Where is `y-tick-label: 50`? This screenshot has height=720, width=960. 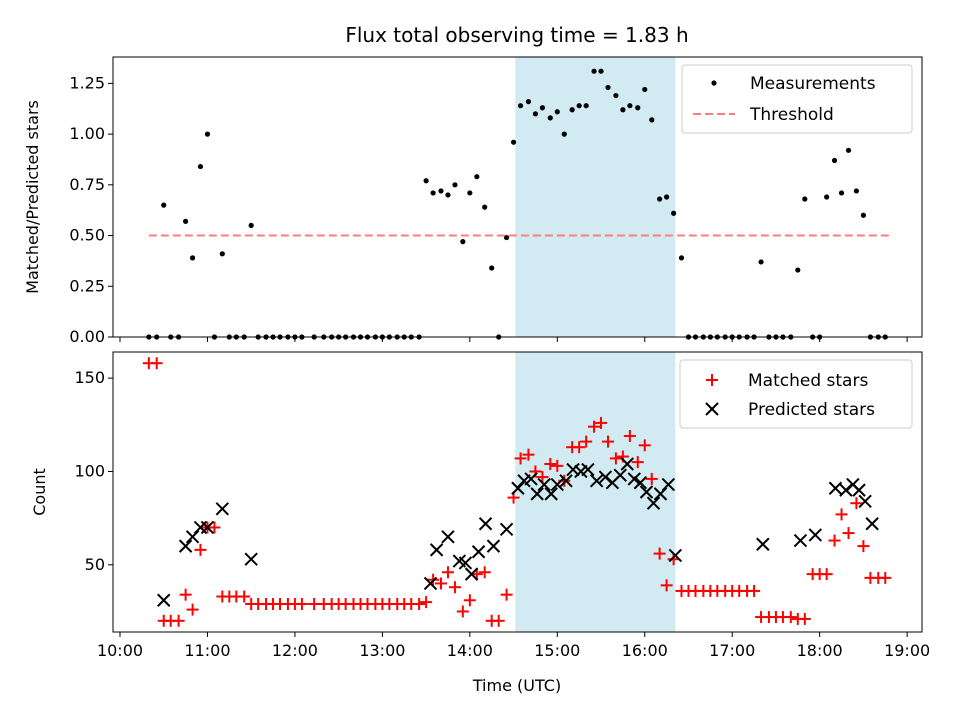
y-tick-label: 50 is located at coordinates (95, 564).